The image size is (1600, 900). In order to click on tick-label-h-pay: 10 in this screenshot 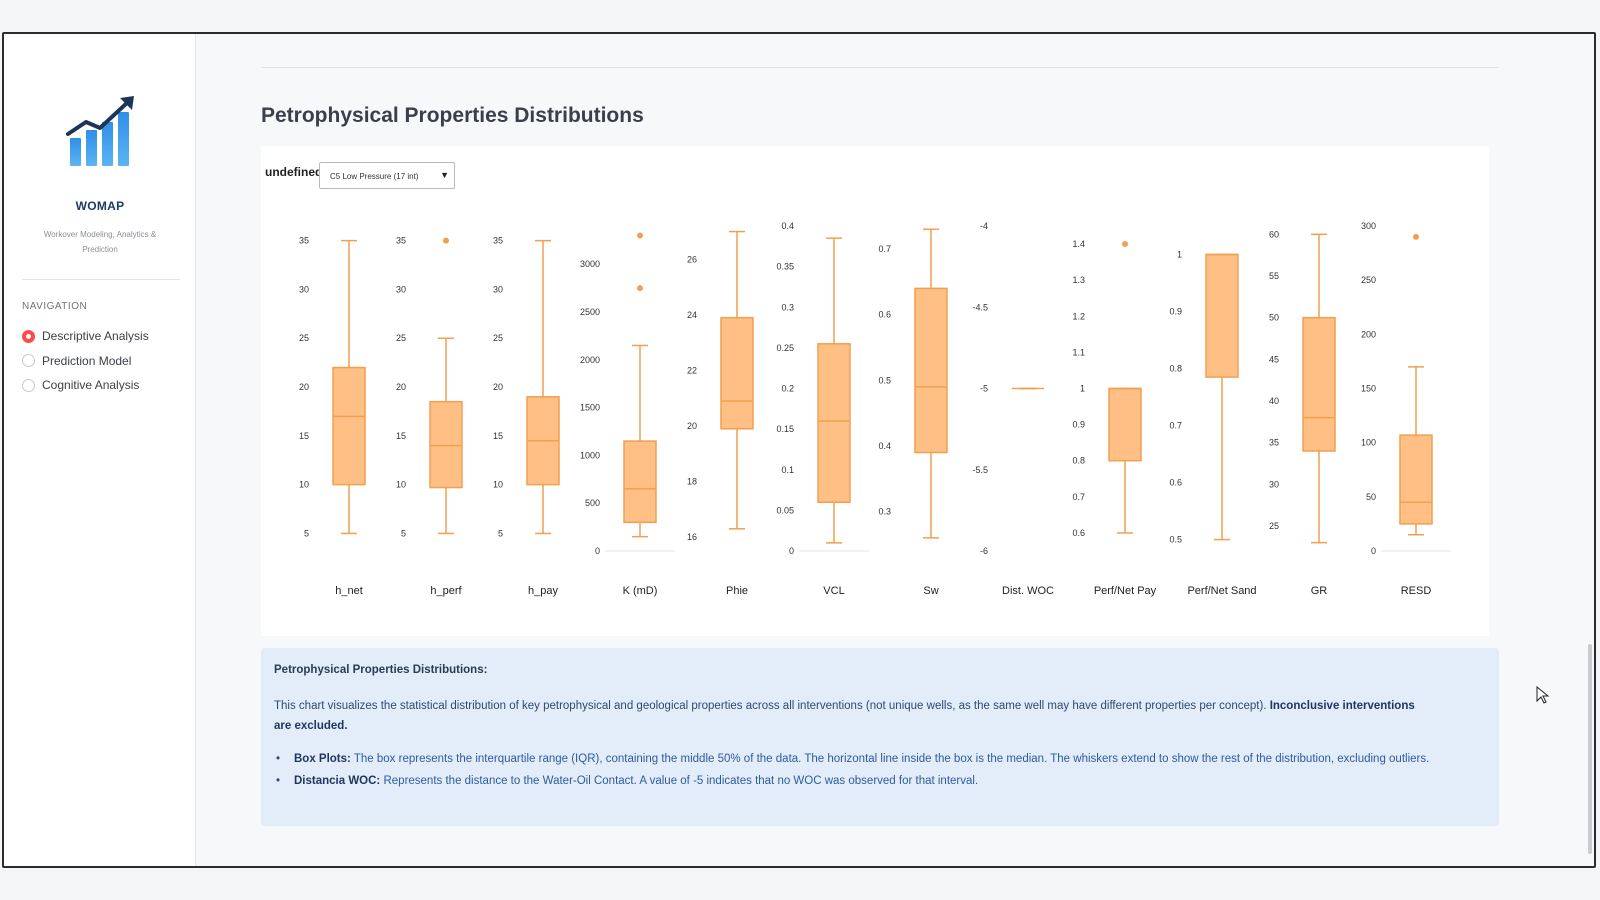, I will do `click(498, 485)`.